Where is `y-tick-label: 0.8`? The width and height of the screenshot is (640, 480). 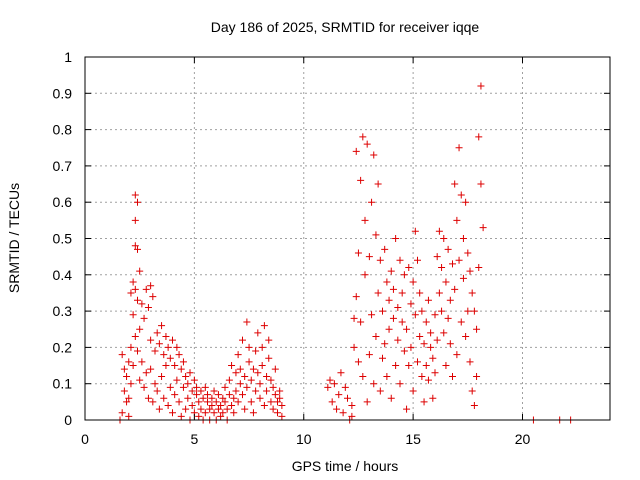
y-tick-label: 0.8 is located at coordinates (63, 130).